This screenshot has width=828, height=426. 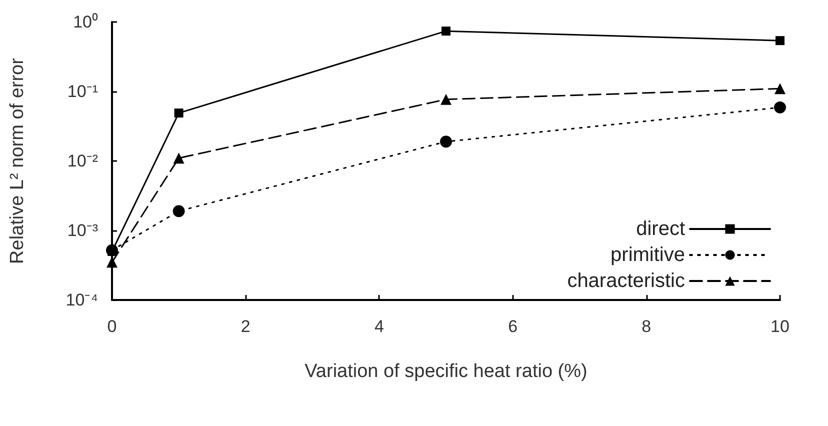 I want to click on x-tick-label: 8, so click(x=647, y=326).